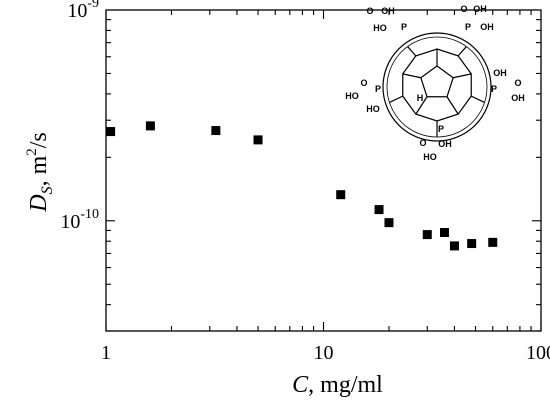 The image size is (550, 406). I want to click on y-tick-exponent: -9, so click(93, 5).